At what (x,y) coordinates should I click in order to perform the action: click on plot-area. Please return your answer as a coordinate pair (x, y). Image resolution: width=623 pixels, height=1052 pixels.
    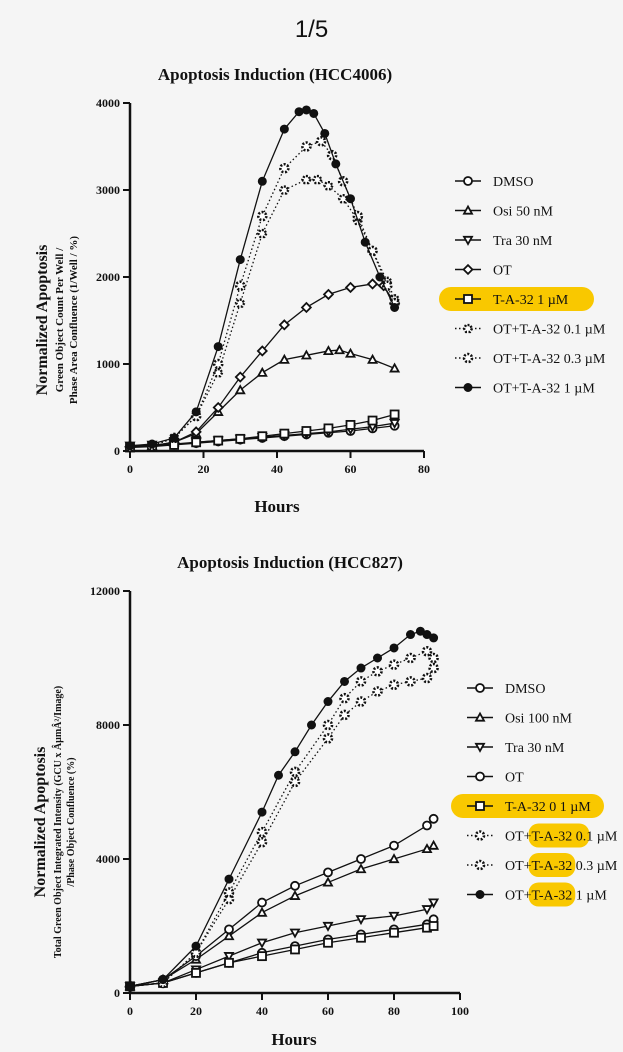
    Looking at the image, I should click on (262, 279).